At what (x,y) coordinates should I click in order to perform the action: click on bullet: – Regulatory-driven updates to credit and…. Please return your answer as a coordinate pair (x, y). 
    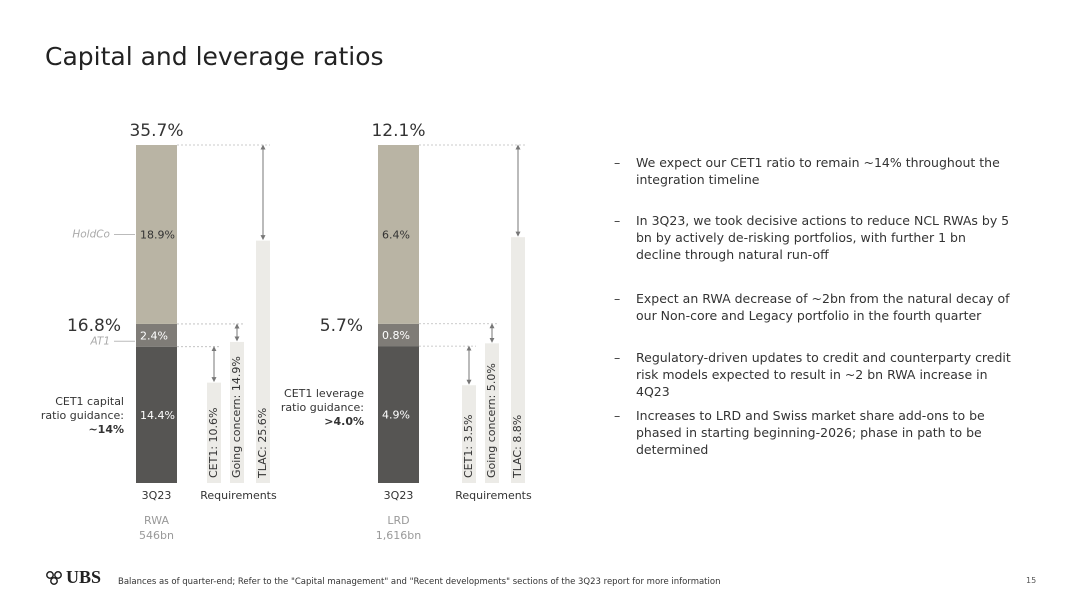
    Looking at the image, I should click on (814, 374).